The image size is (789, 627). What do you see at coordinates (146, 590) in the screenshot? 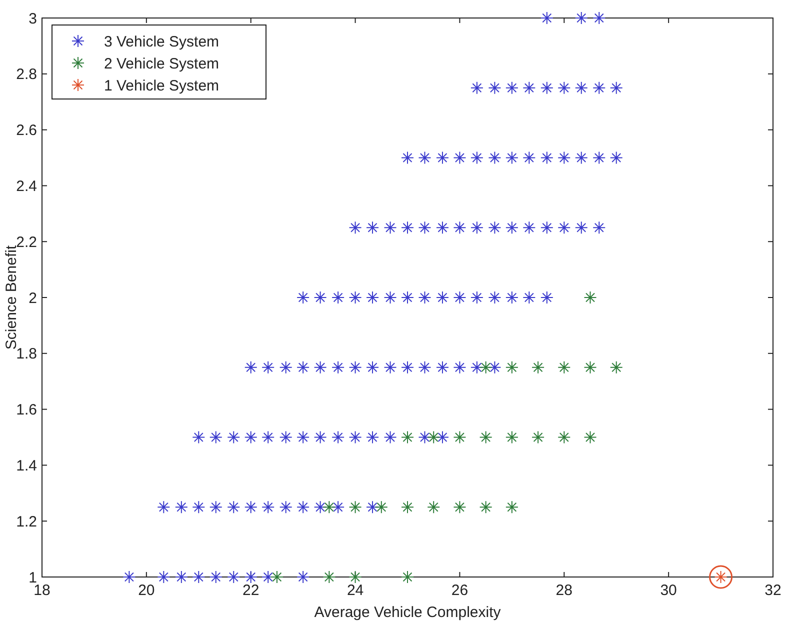
I see `x-tick-label: 20` at bounding box center [146, 590].